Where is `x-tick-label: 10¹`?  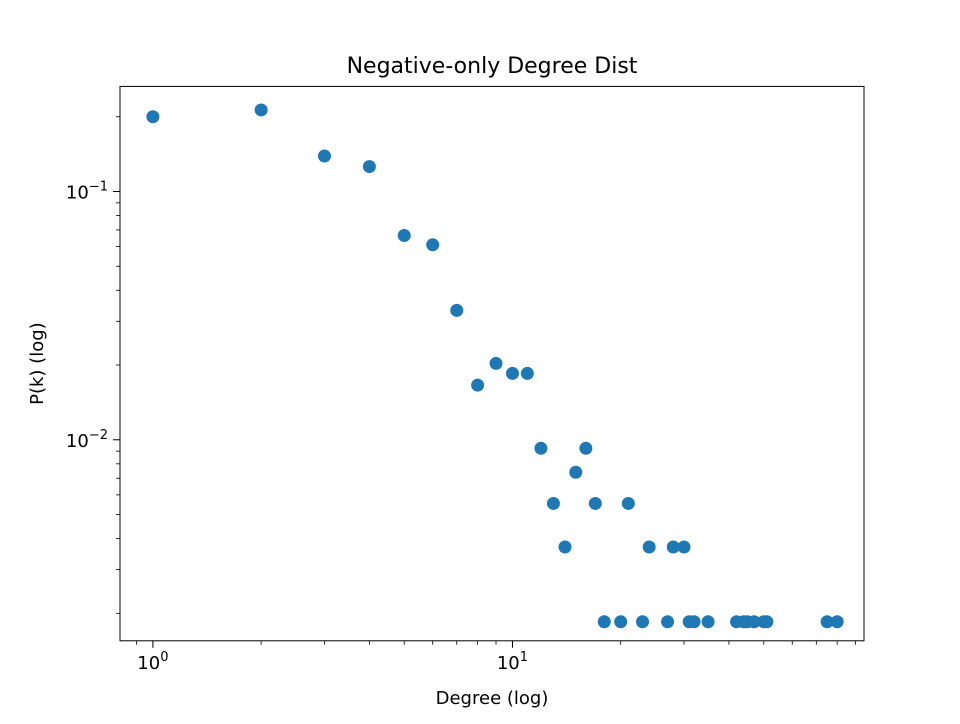 x-tick-label: 10¹ is located at coordinates (512, 662).